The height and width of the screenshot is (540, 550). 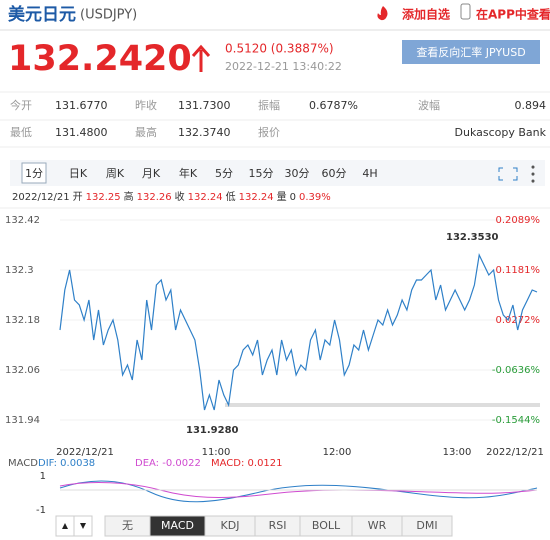 What do you see at coordinates (103, 197) in the screenshot?
I see `info-item: 132.25` at bounding box center [103, 197].